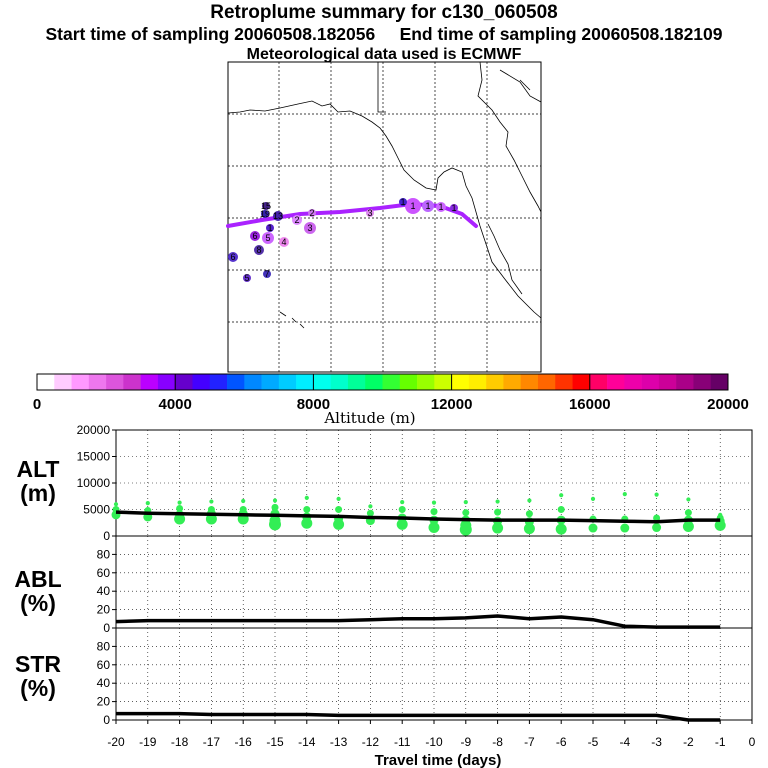 This screenshot has height=768, width=768. I want to click on y-tick-label: 40, so click(104, 683).